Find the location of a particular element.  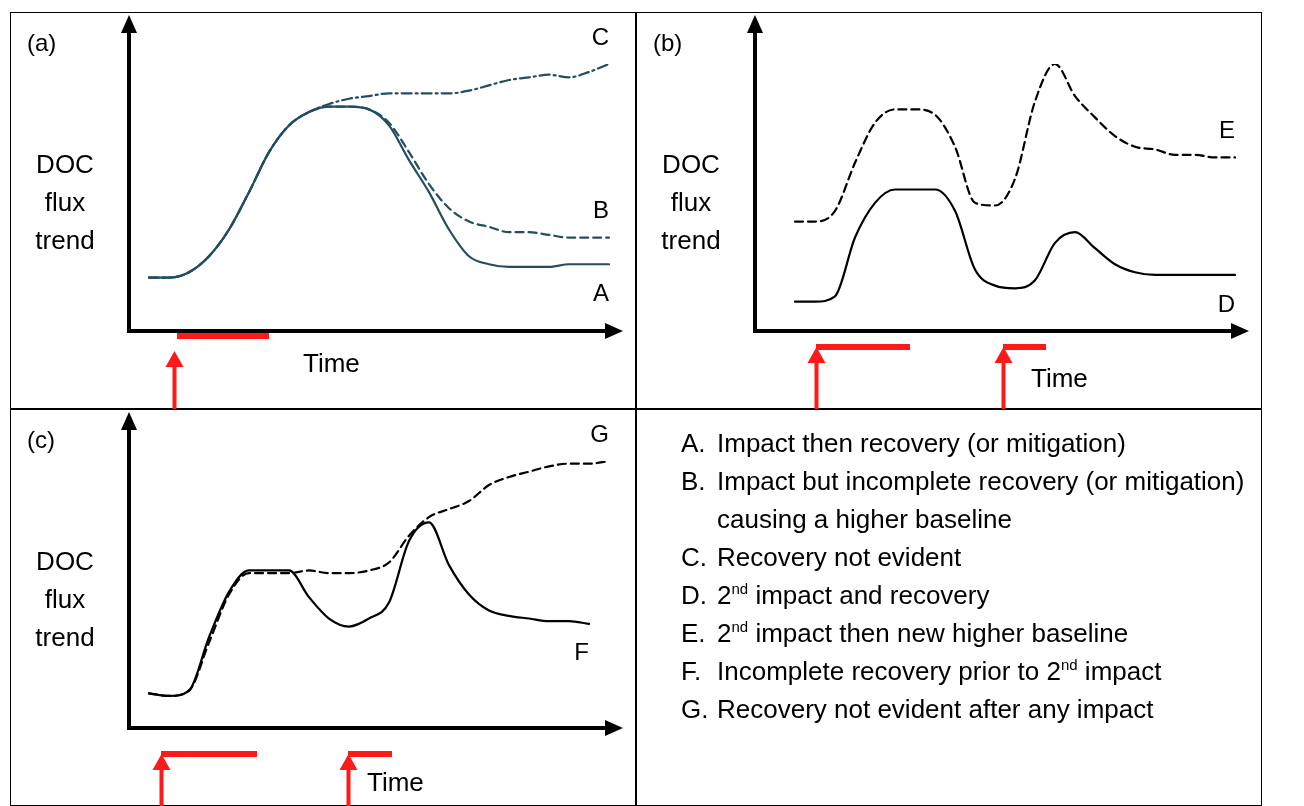

chart-title: (b) is located at coordinates (668, 43).